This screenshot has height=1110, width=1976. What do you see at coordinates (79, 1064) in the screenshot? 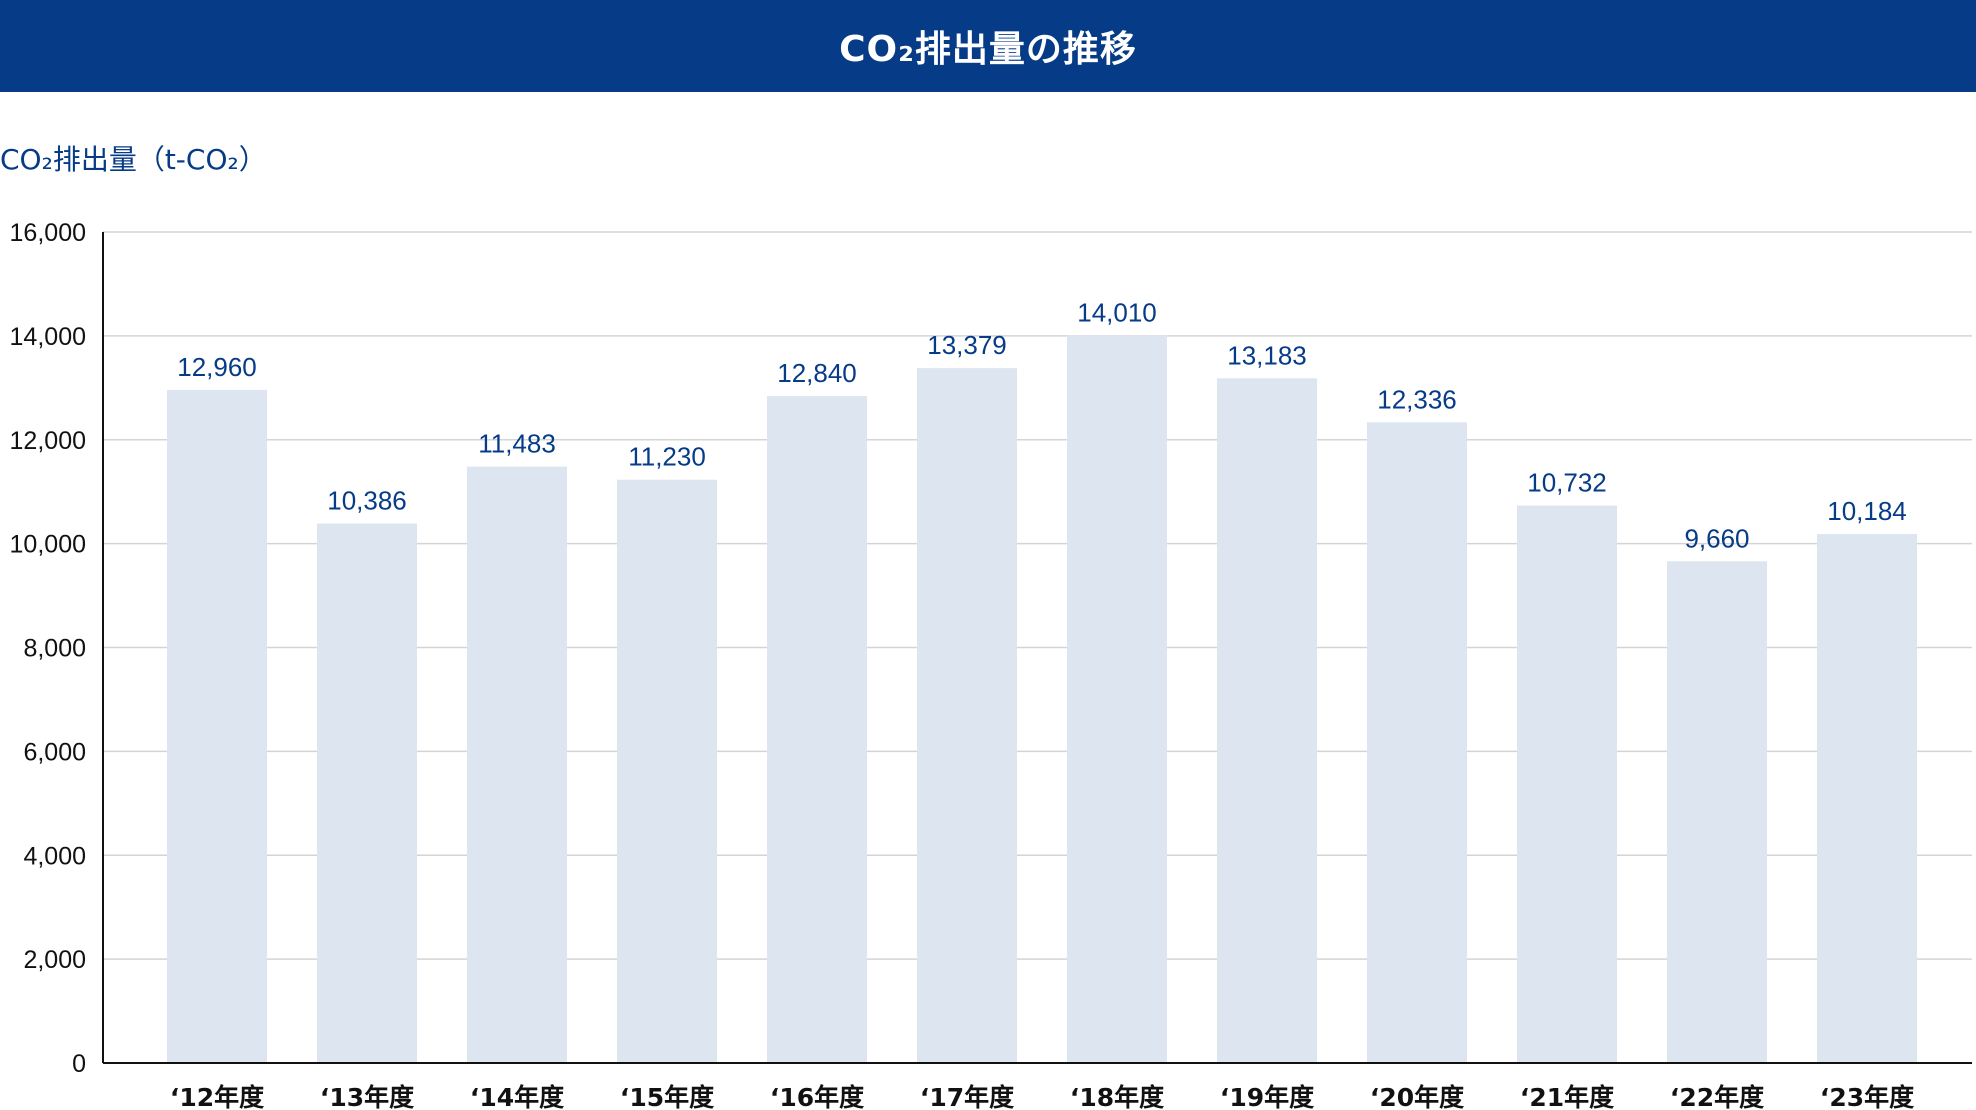
I see `y-tick-label: 0` at bounding box center [79, 1064].